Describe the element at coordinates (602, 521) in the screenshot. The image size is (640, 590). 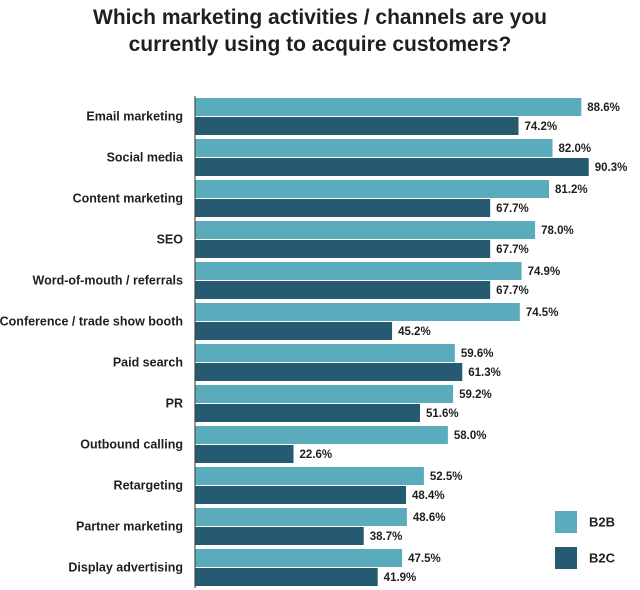
I see `legend-label-b2b: B2B` at that location.